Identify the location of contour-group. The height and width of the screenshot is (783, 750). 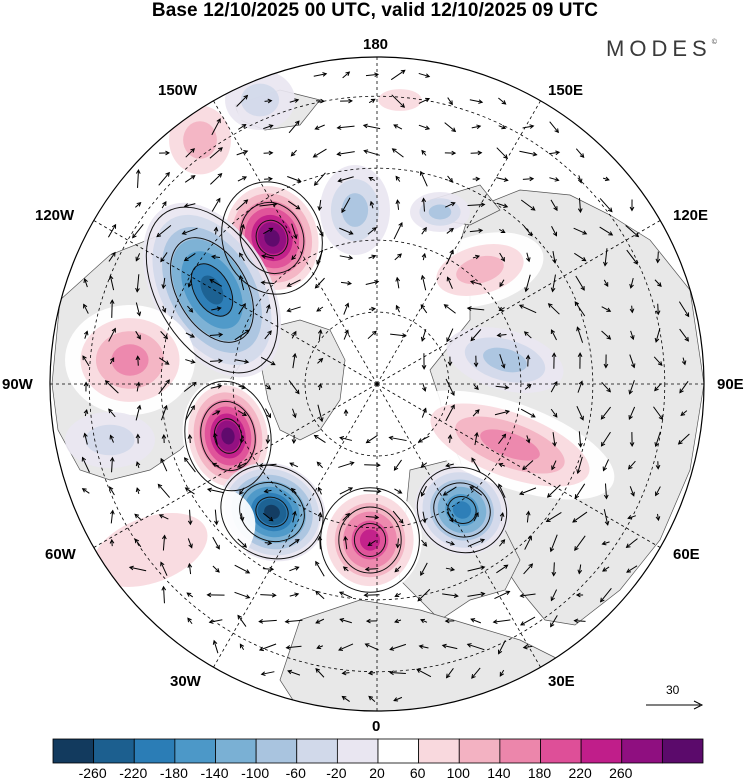
(228, 436).